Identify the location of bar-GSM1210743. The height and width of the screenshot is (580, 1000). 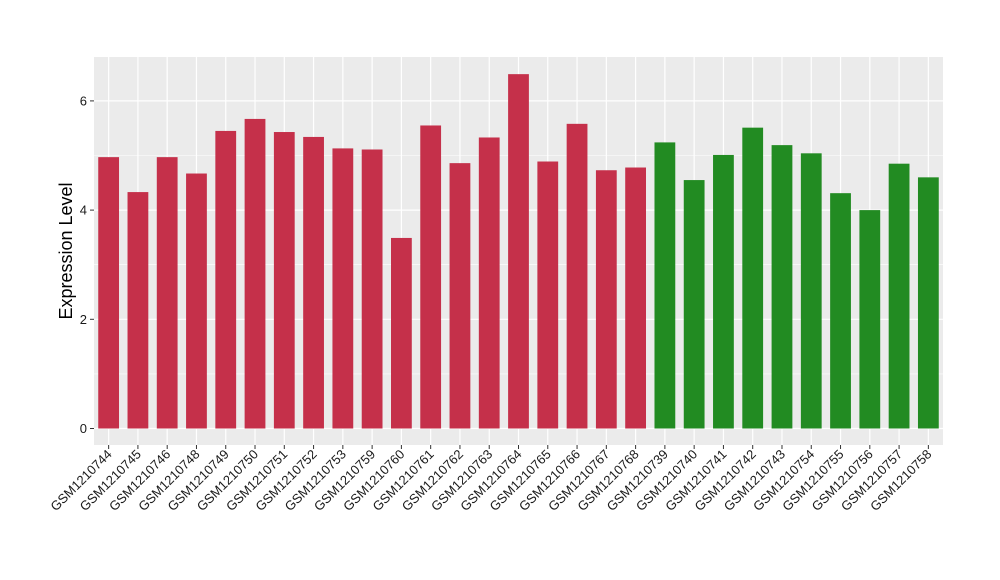
(782, 287).